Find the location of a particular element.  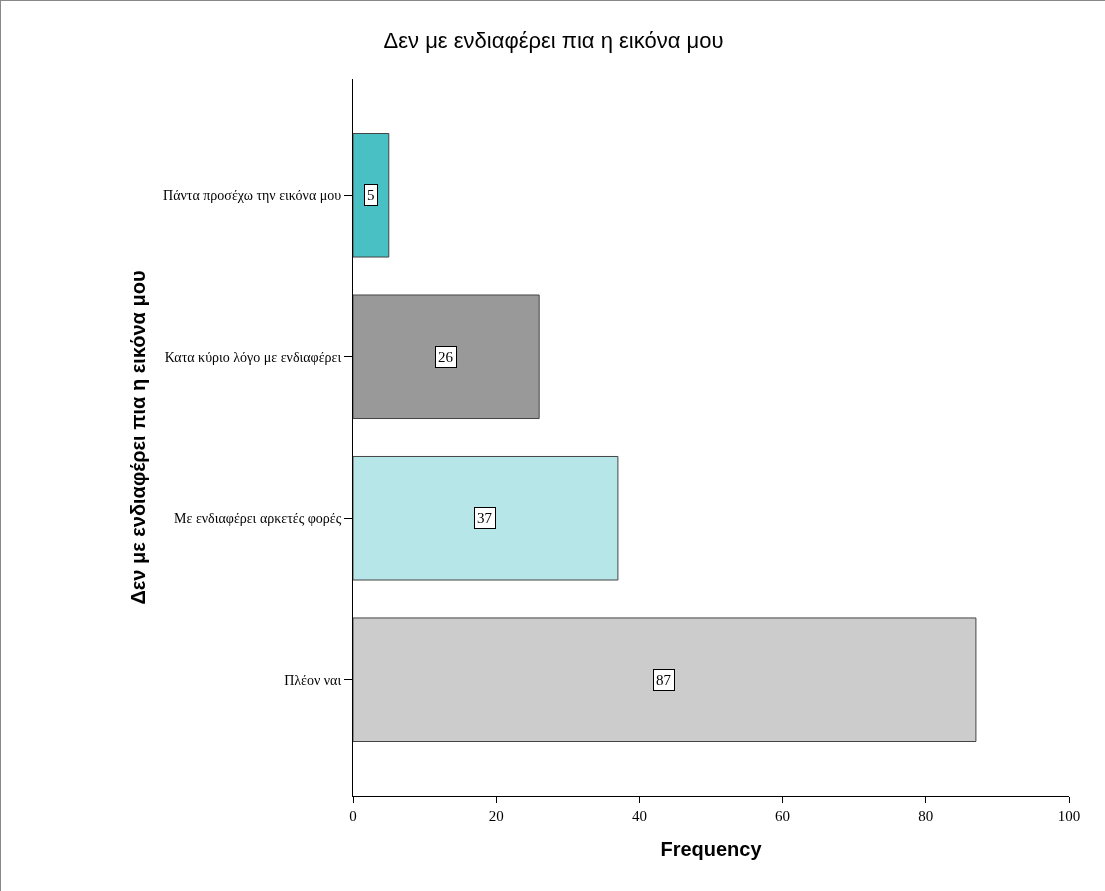

chart-title: Δεν με ενδιαφέρει πια η εικόνα μου is located at coordinates (553, 40).